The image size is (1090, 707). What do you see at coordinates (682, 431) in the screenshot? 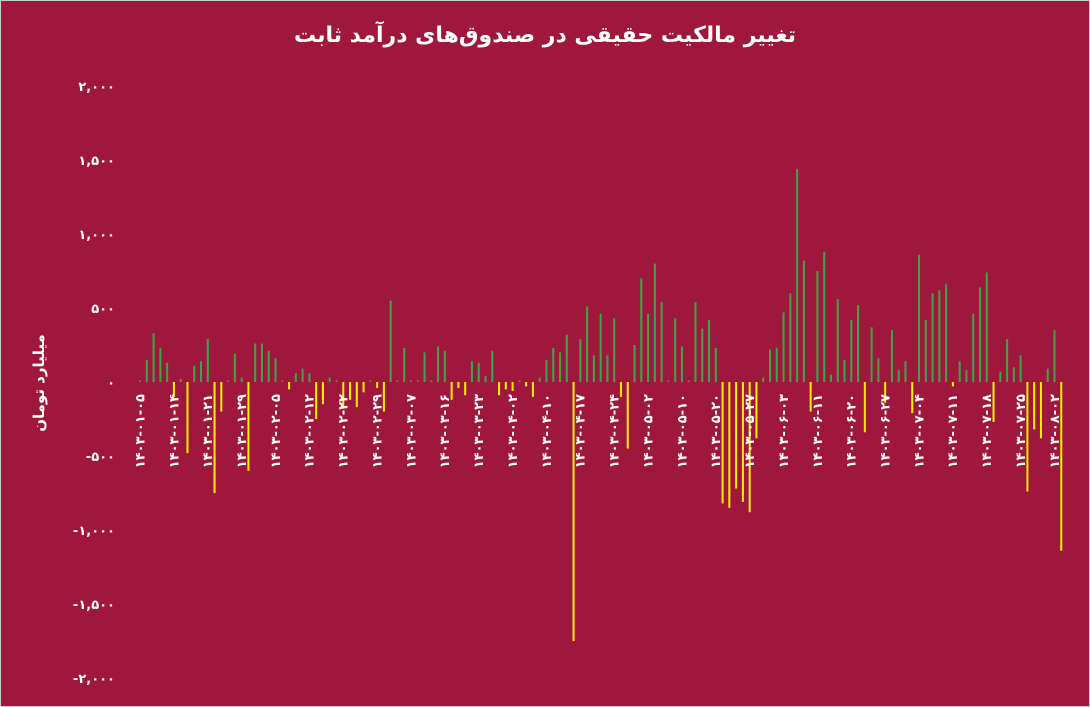
I see `x-tick-label: ۱۴۰۳-۰۵-۱۰` at bounding box center [682, 431].